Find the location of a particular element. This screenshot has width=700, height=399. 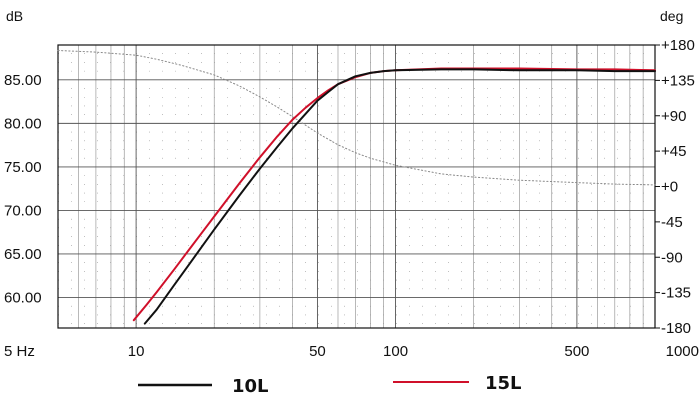

x-tick-label: 10 is located at coordinates (136, 351).